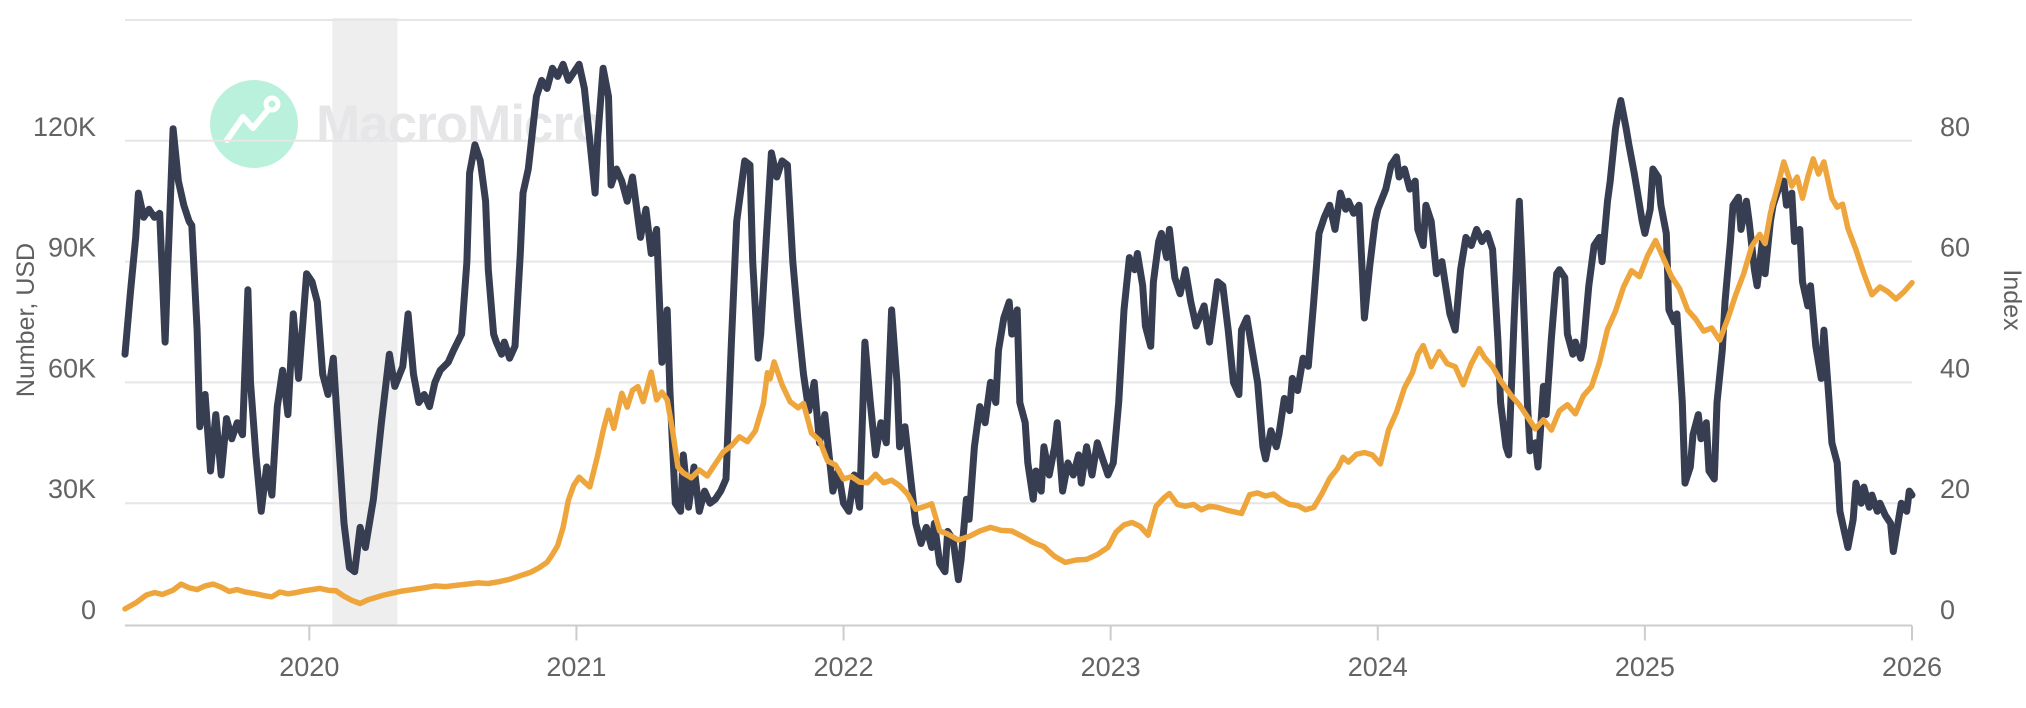 The image size is (2026, 708). What do you see at coordinates (1955, 127) in the screenshot?
I see `y-right-label-80: 80` at bounding box center [1955, 127].